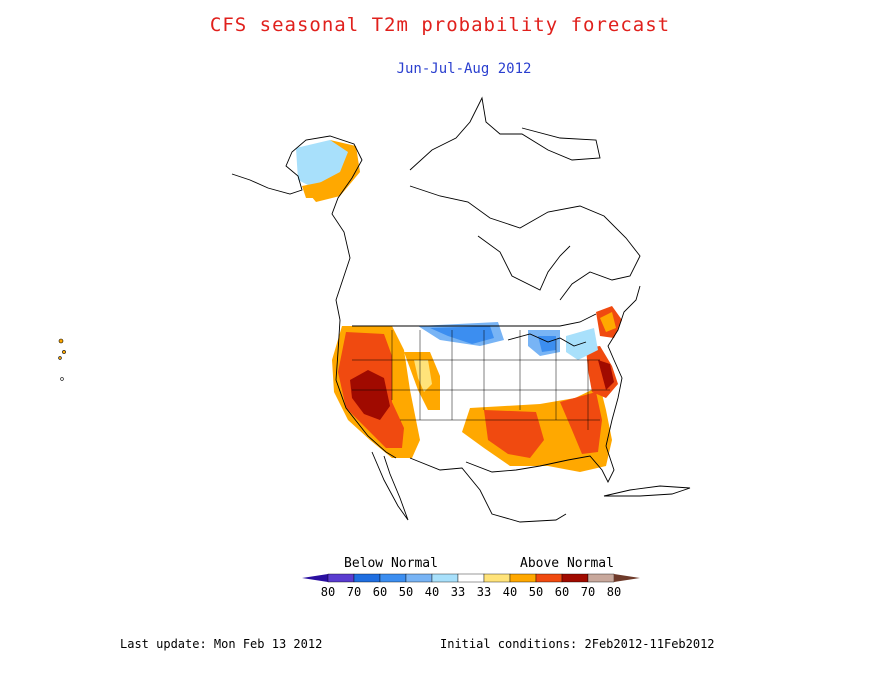 Image resolution: width=880 pixels, height=680 pixels. Describe the element at coordinates (471, 586) in the screenshot. I see `probability-legend: 80 70 60 50 40 33 33 40 50 60 70 80` at that location.